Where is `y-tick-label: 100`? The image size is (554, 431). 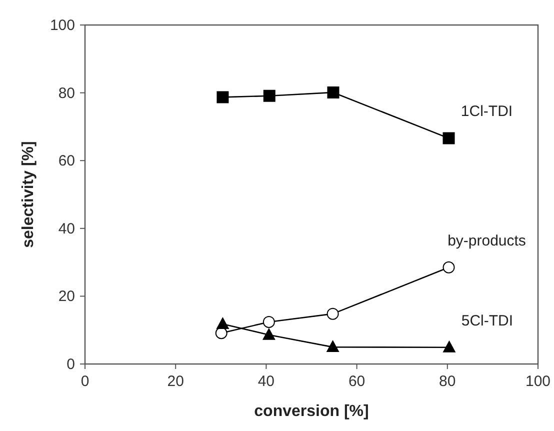 y-tick-label: 100 is located at coordinates (62, 25).